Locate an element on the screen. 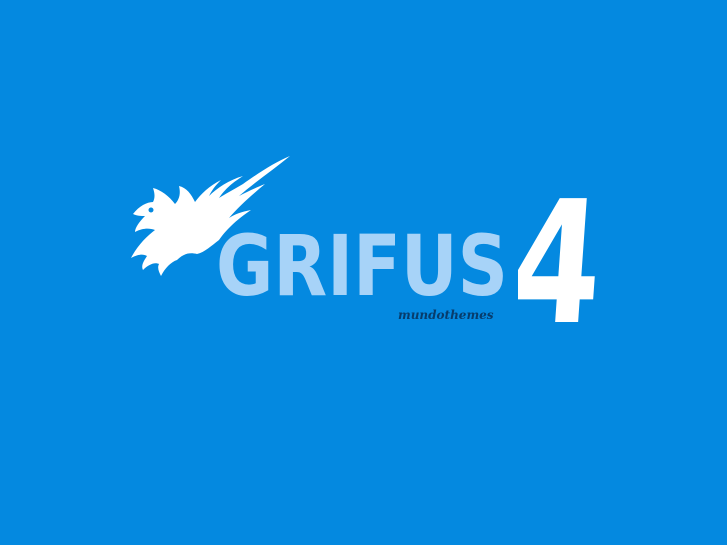 The width and height of the screenshot is (727, 545). version-text: 4 is located at coordinates (563, 254).